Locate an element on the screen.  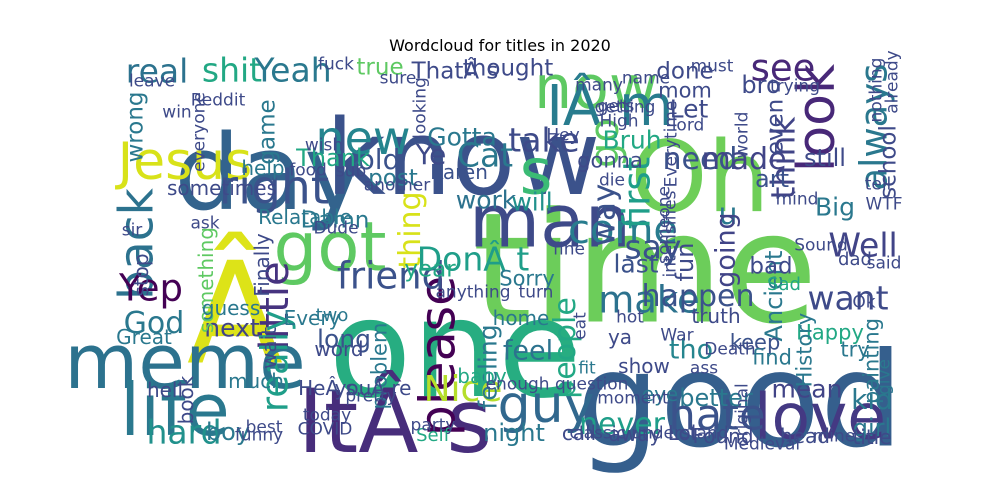
word-that-s: ThatÂ s is located at coordinates (455, 71).